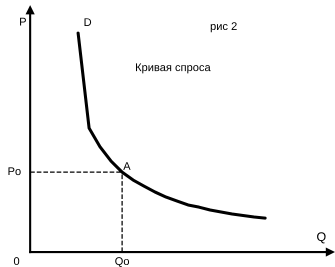 The height and width of the screenshot is (267, 335). What do you see at coordinates (14, 171) in the screenshot?
I see `ref-line-label: Po` at bounding box center [14, 171].